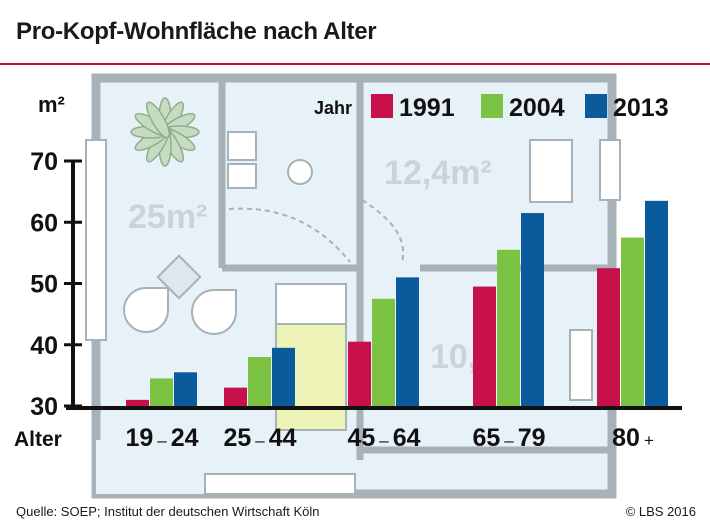  What do you see at coordinates (44, 285) in the screenshot?
I see `y-tick-label: 50` at bounding box center [44, 285].